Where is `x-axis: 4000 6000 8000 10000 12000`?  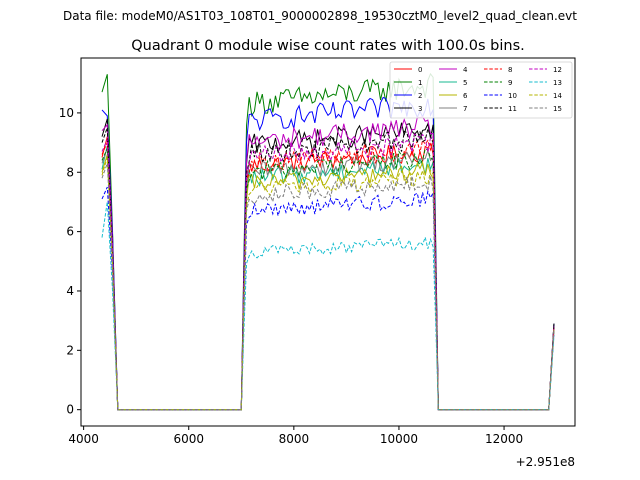 x-axis: 4000 6000 8000 10000 12000 is located at coordinates (295, 436).